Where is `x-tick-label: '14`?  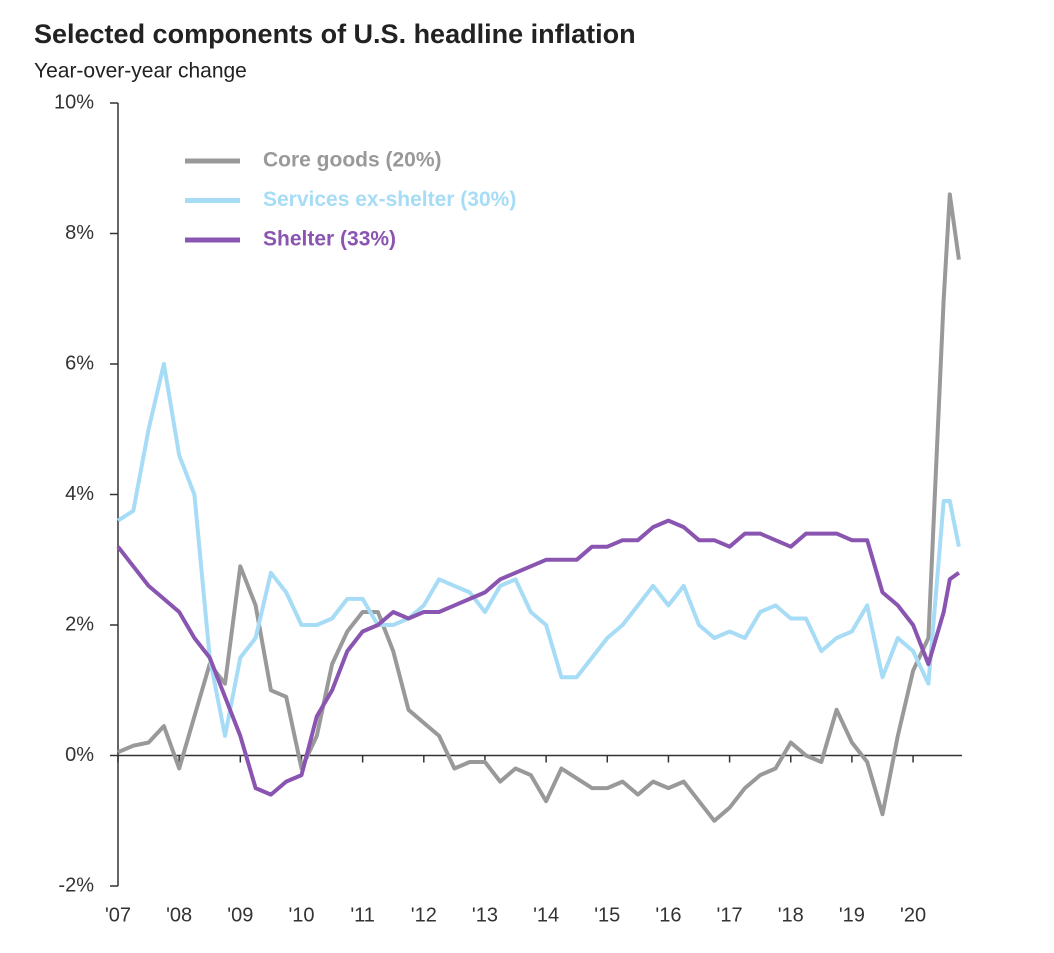
x-tick-label: '14 is located at coordinates (546, 915).